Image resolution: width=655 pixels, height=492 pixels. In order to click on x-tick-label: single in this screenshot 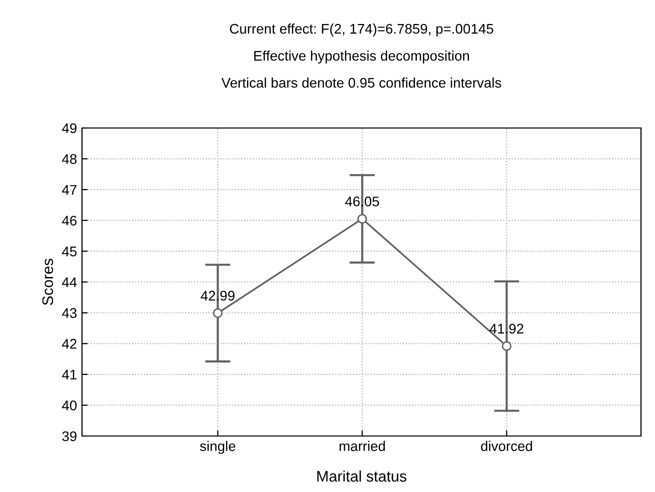, I will do `click(218, 447)`.